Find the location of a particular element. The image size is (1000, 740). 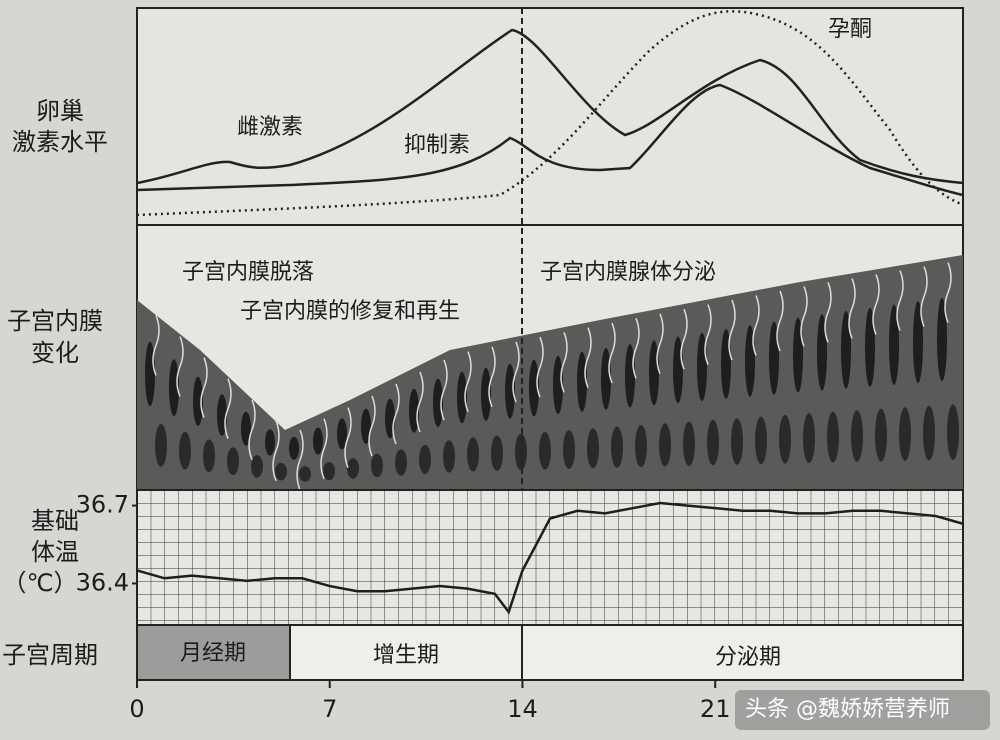

watermark-bg is located at coordinates (862, 710).